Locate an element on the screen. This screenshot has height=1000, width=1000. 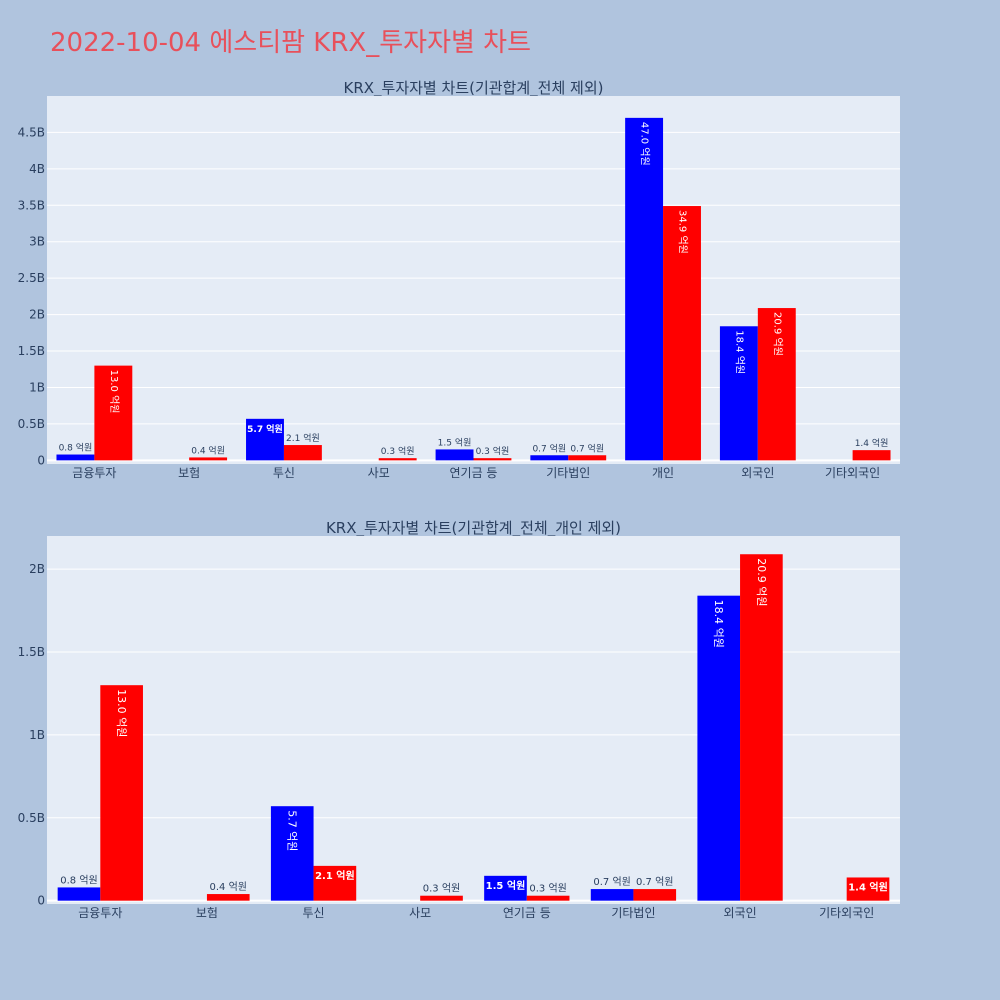
y-tick-label: 3.5B is located at coordinates (31, 205).